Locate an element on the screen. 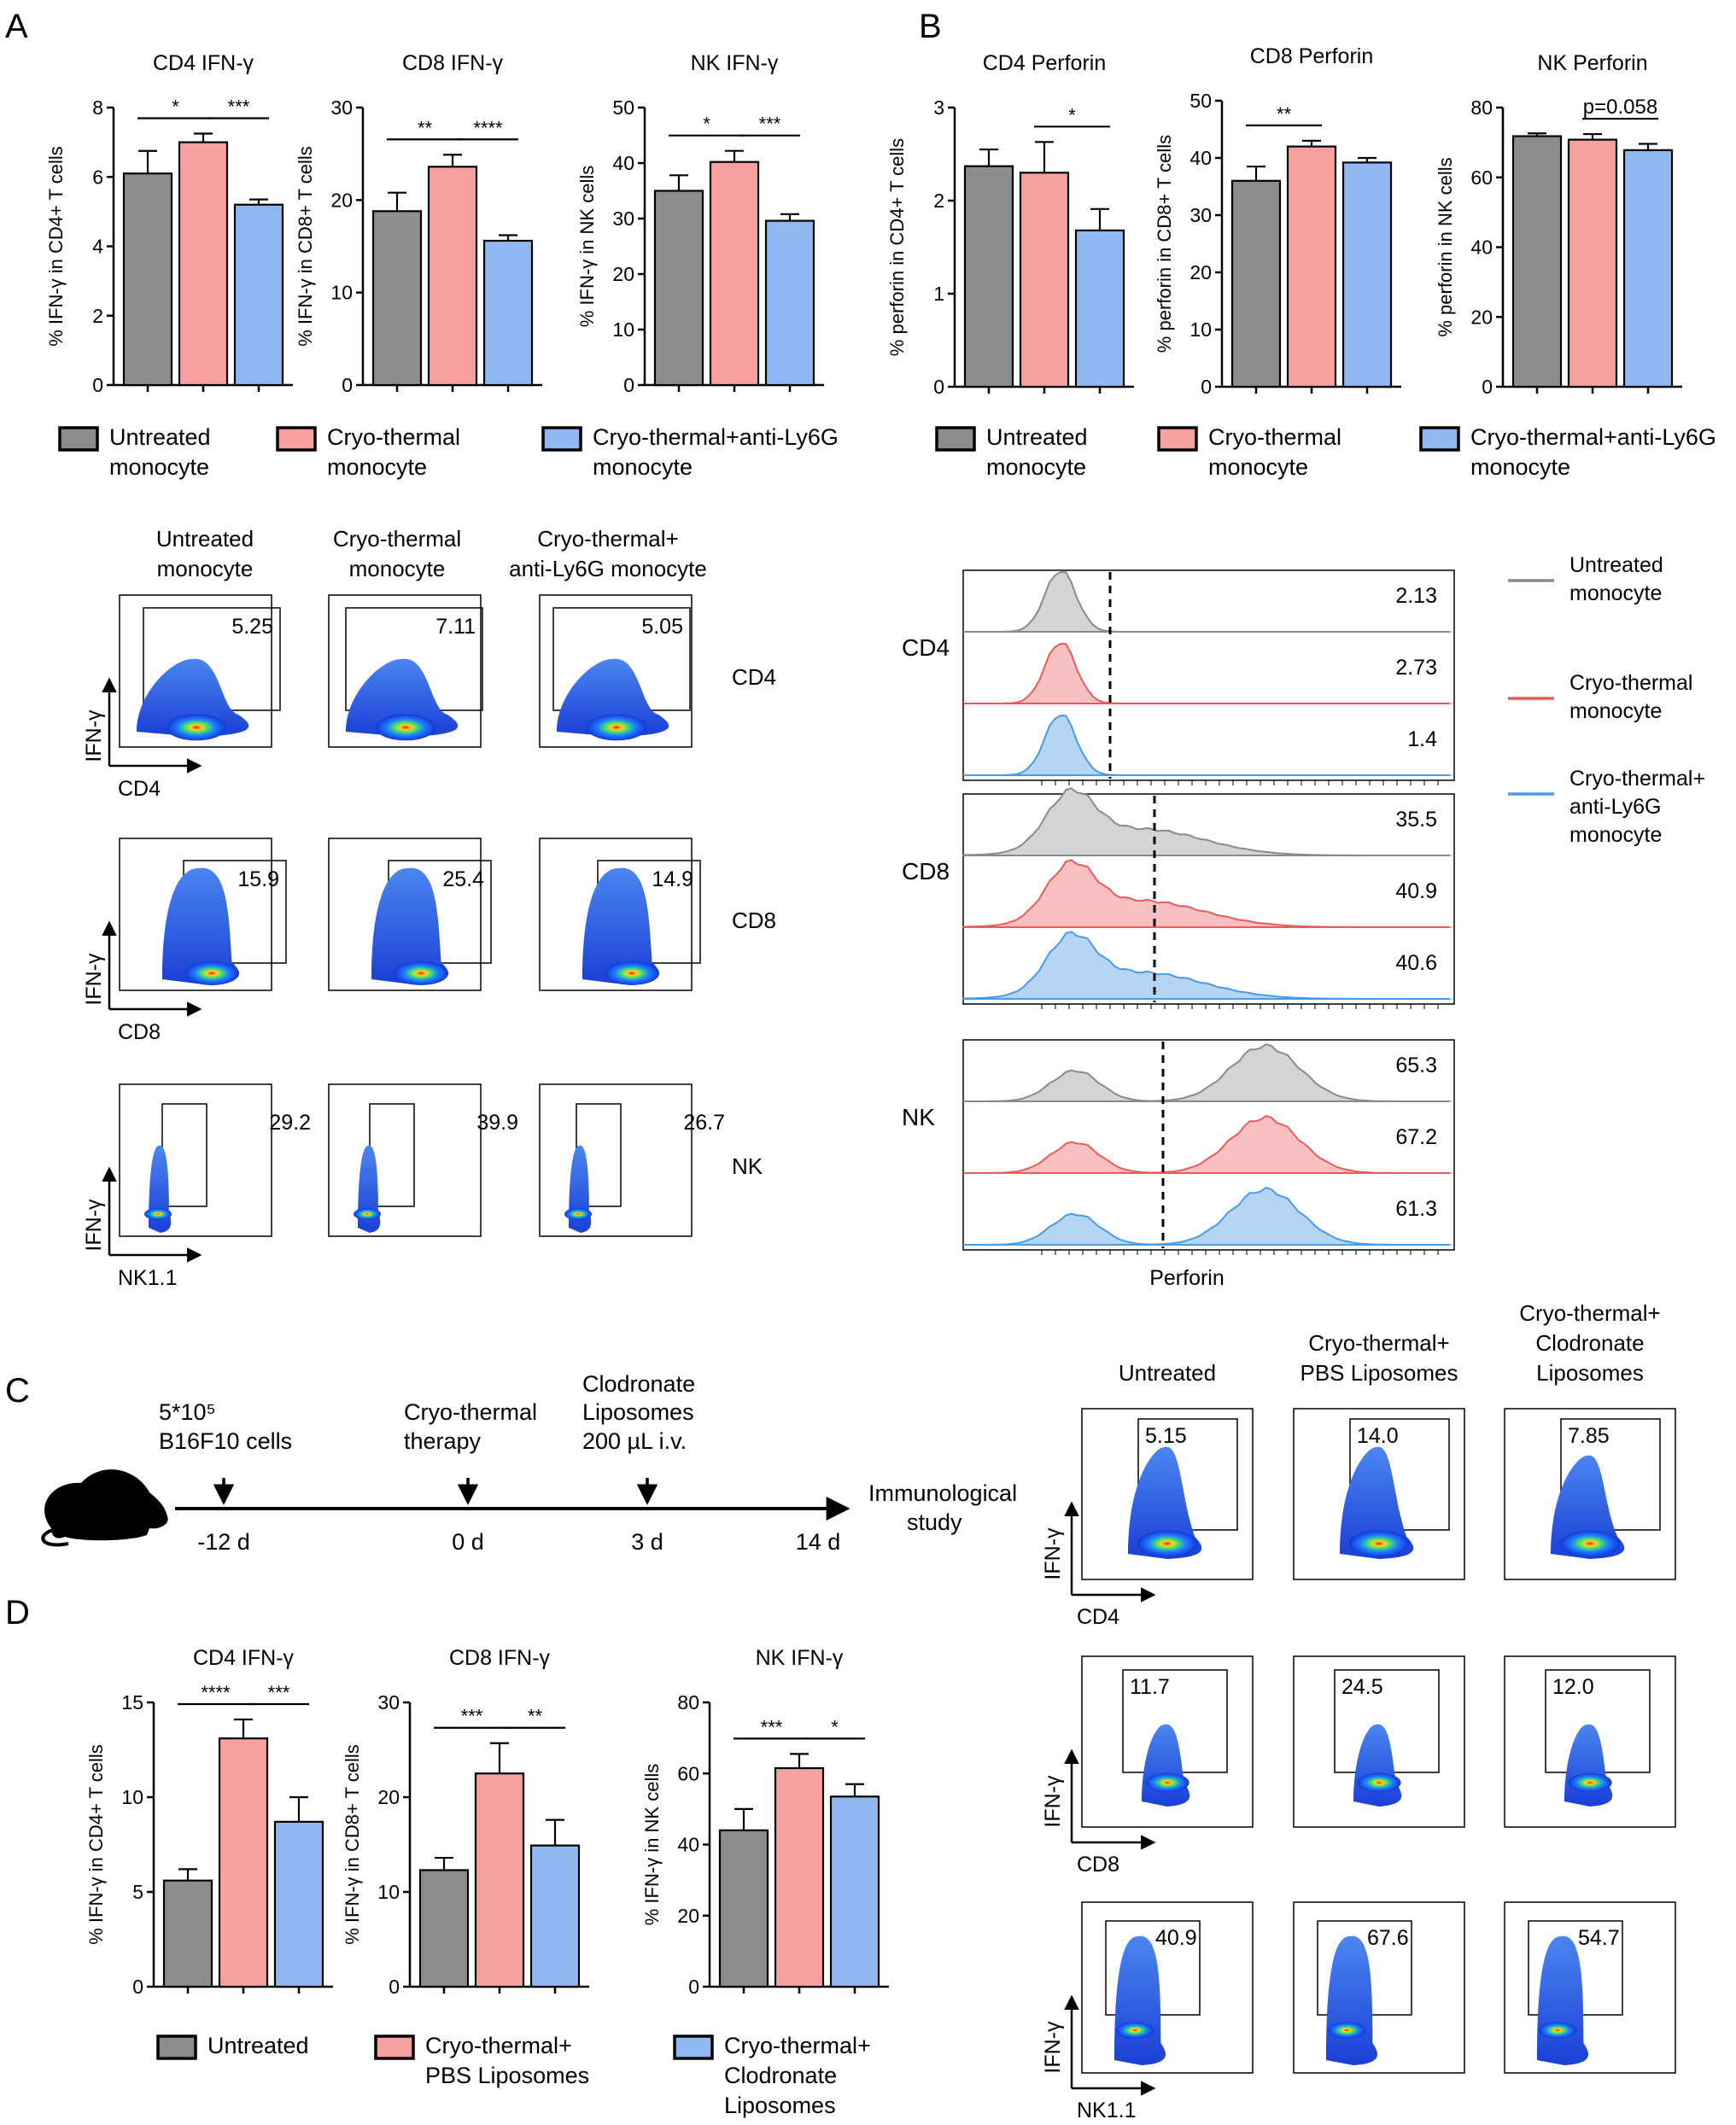 The height and width of the screenshot is (2125, 1736). panel-label-c: C is located at coordinates (18, 1391).